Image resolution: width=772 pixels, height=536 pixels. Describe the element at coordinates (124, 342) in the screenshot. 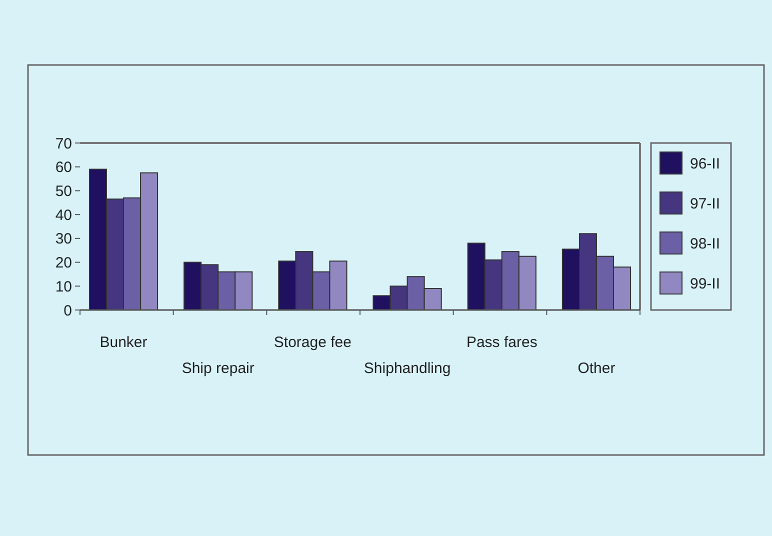

I see `x-tick-label: Bunker` at that location.